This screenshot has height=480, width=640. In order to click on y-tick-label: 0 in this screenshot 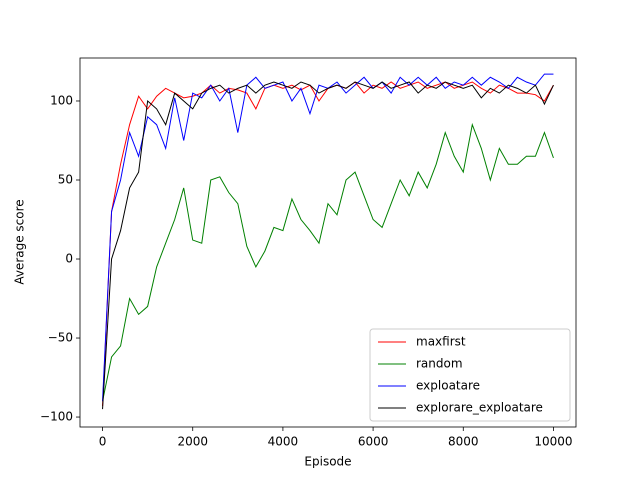, I will do `click(69, 259)`.